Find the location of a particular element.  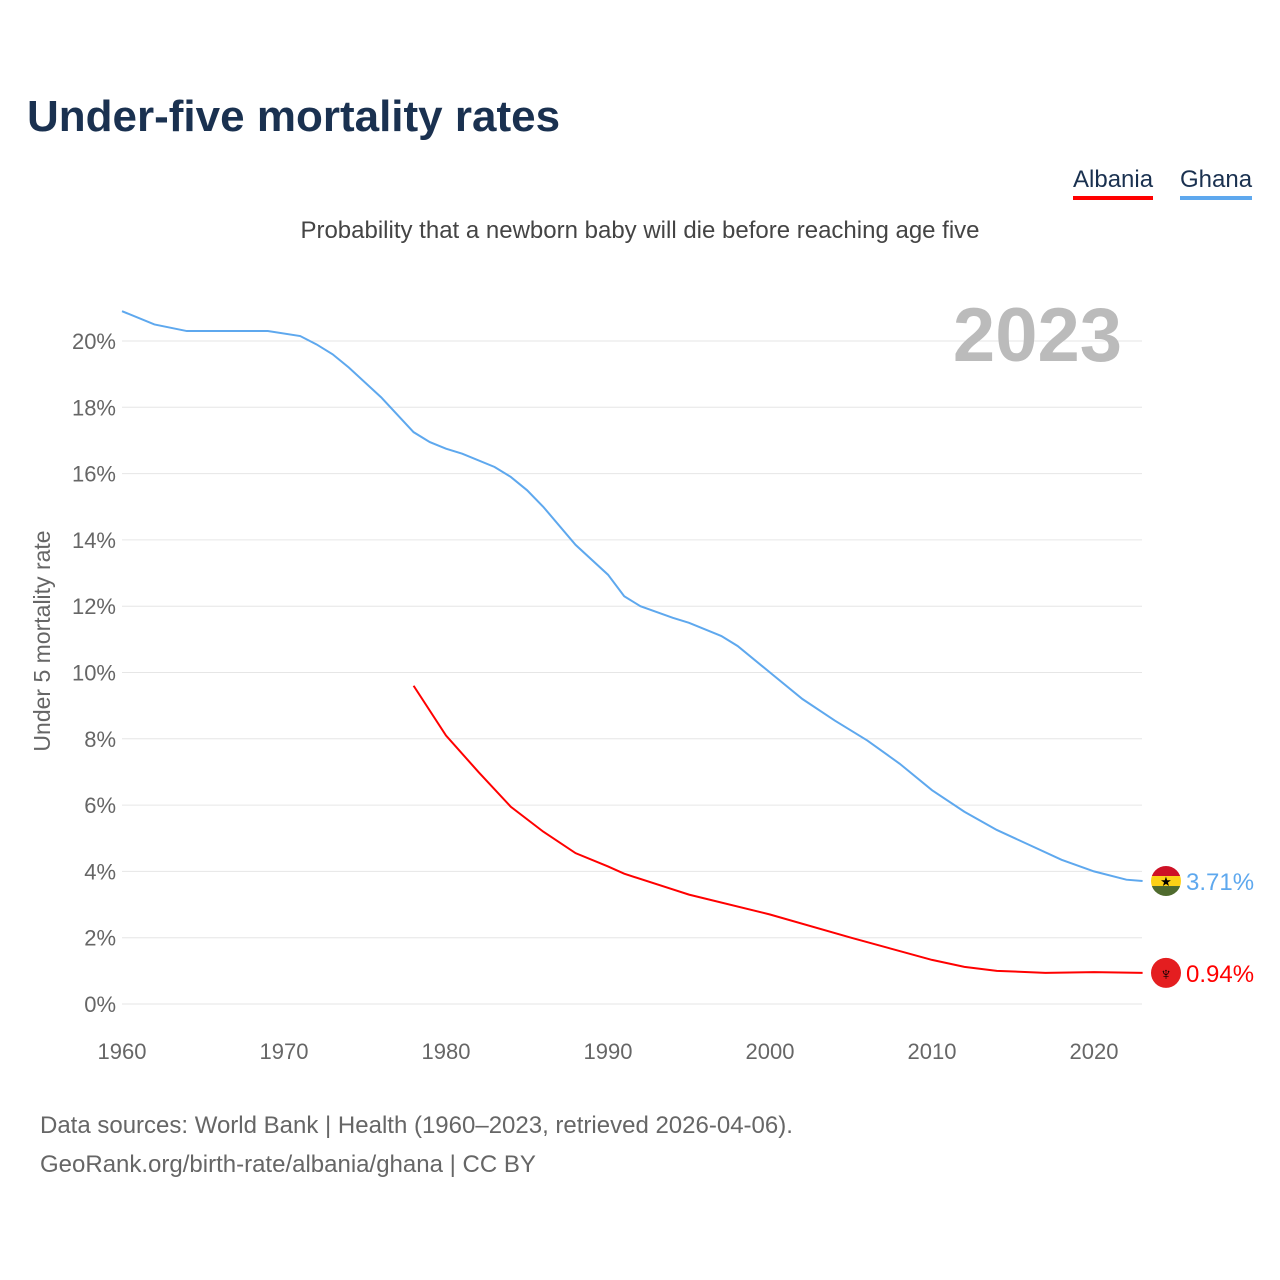

x-tick-label: 2010 is located at coordinates (932, 1051).